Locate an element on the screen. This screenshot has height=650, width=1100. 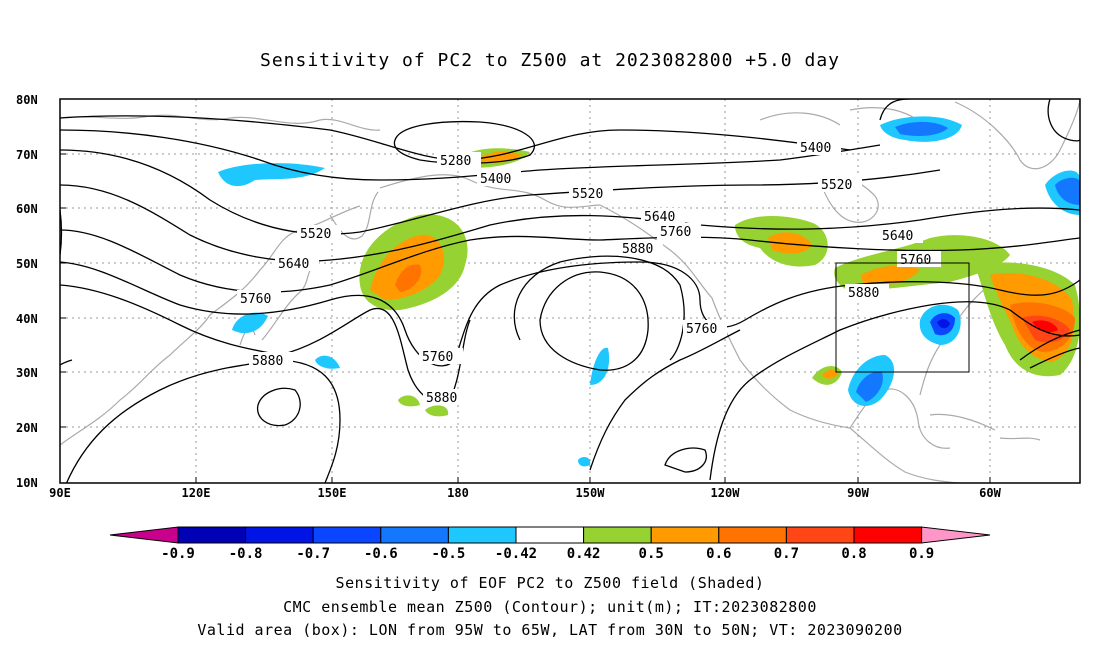
colorbar-tick-label: -0.42 is located at coordinates (516, 554).